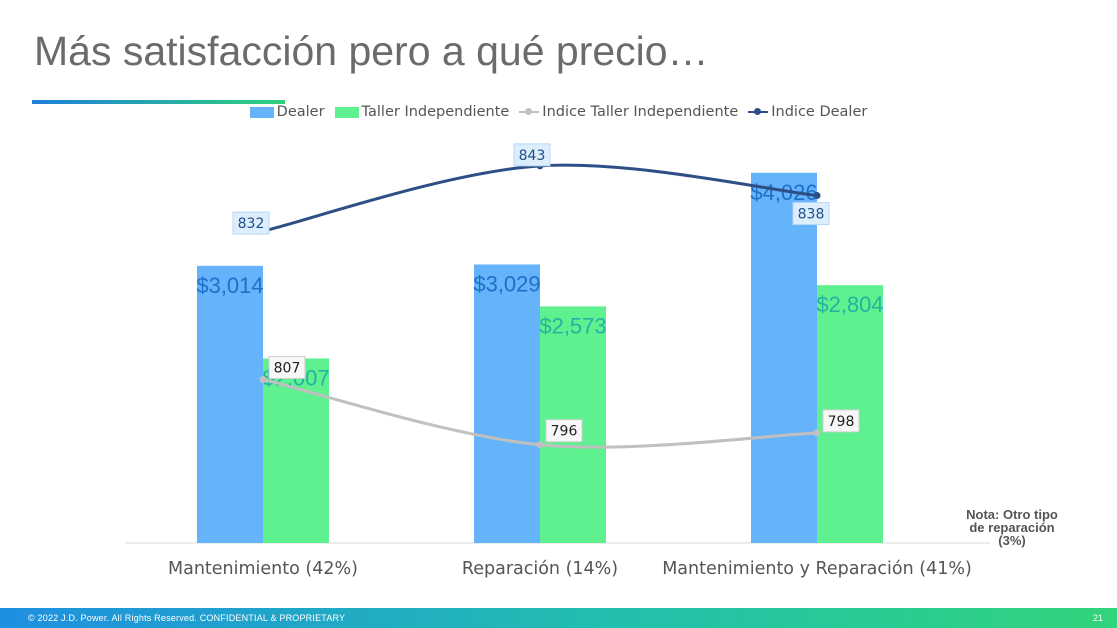 The width and height of the screenshot is (1117, 628). Describe the element at coordinates (506, 283) in the screenshot. I see `data-label-dealer-1: $3,029` at that location.